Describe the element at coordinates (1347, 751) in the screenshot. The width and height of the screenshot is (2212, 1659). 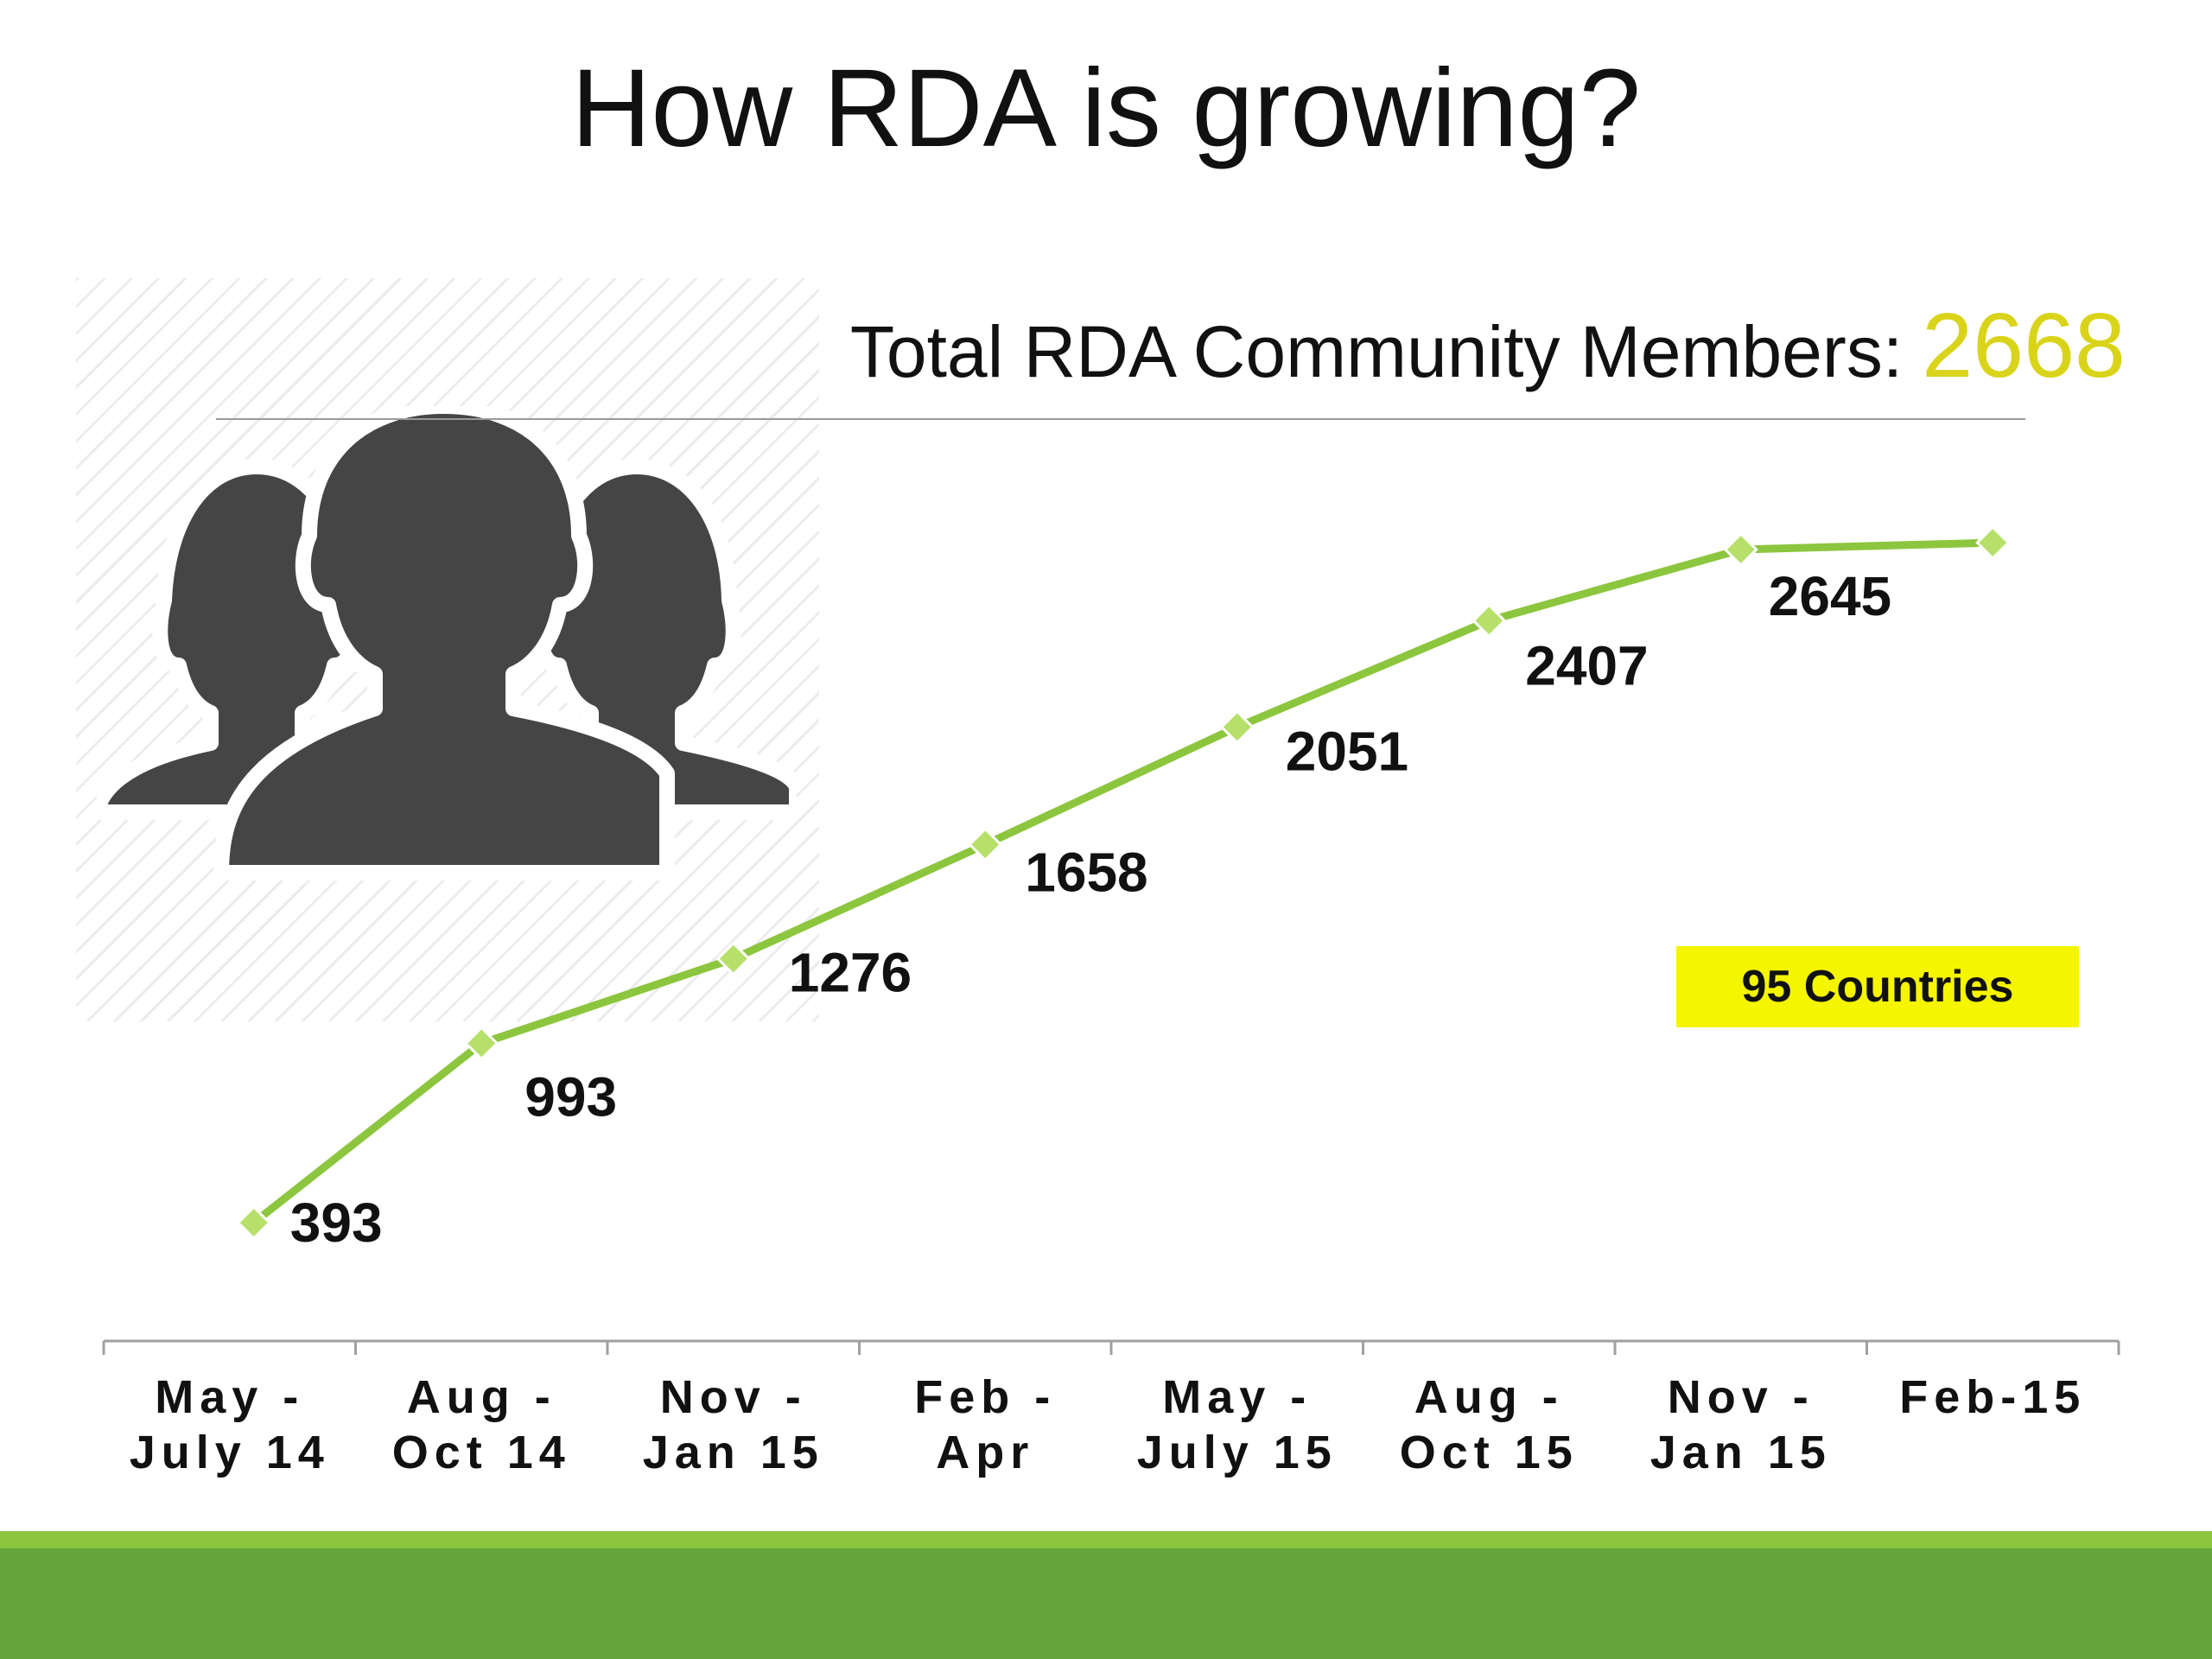
I see `data-label: 2051` at that location.